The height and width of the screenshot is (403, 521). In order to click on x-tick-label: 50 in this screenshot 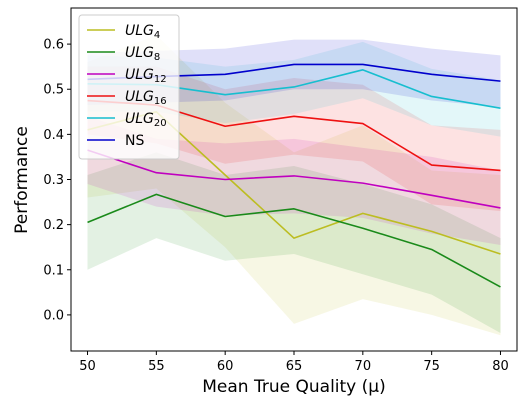, I will do `click(87, 366)`.